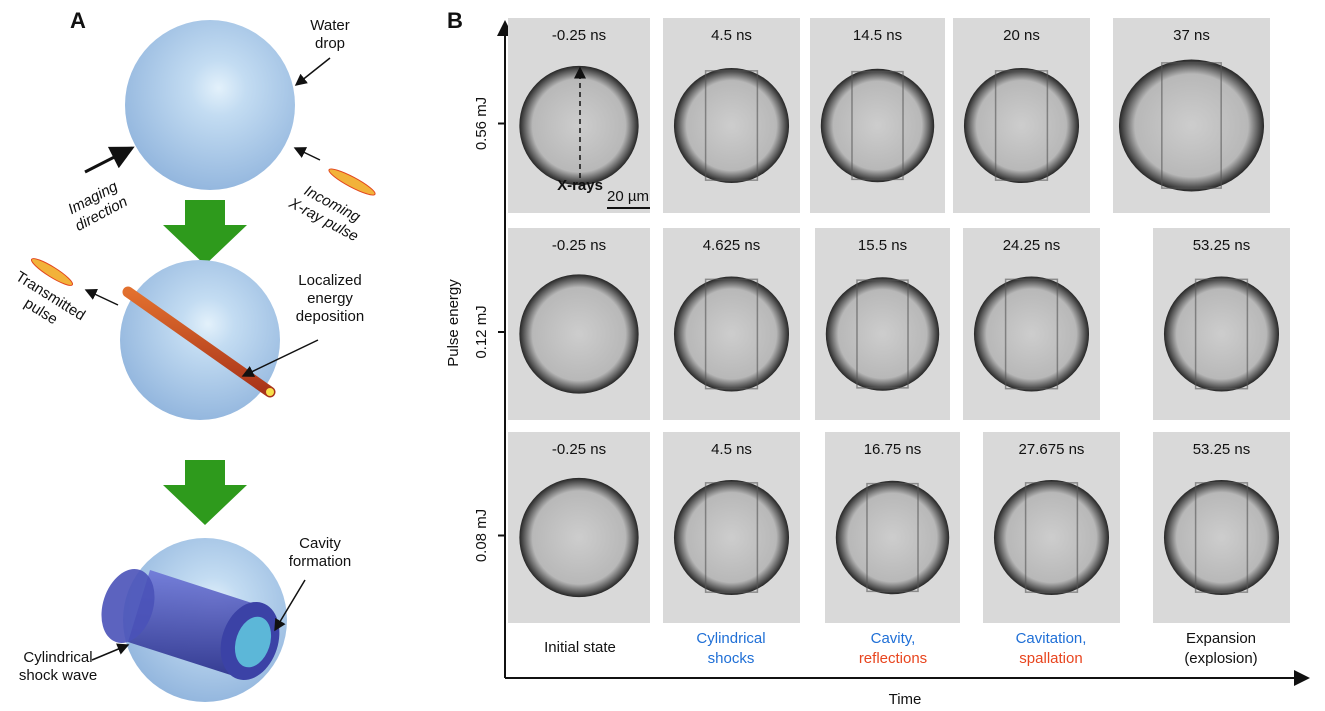 The width and height of the screenshot is (1325, 711). I want to click on label: Cylindrical shock wave, so click(58, 666).